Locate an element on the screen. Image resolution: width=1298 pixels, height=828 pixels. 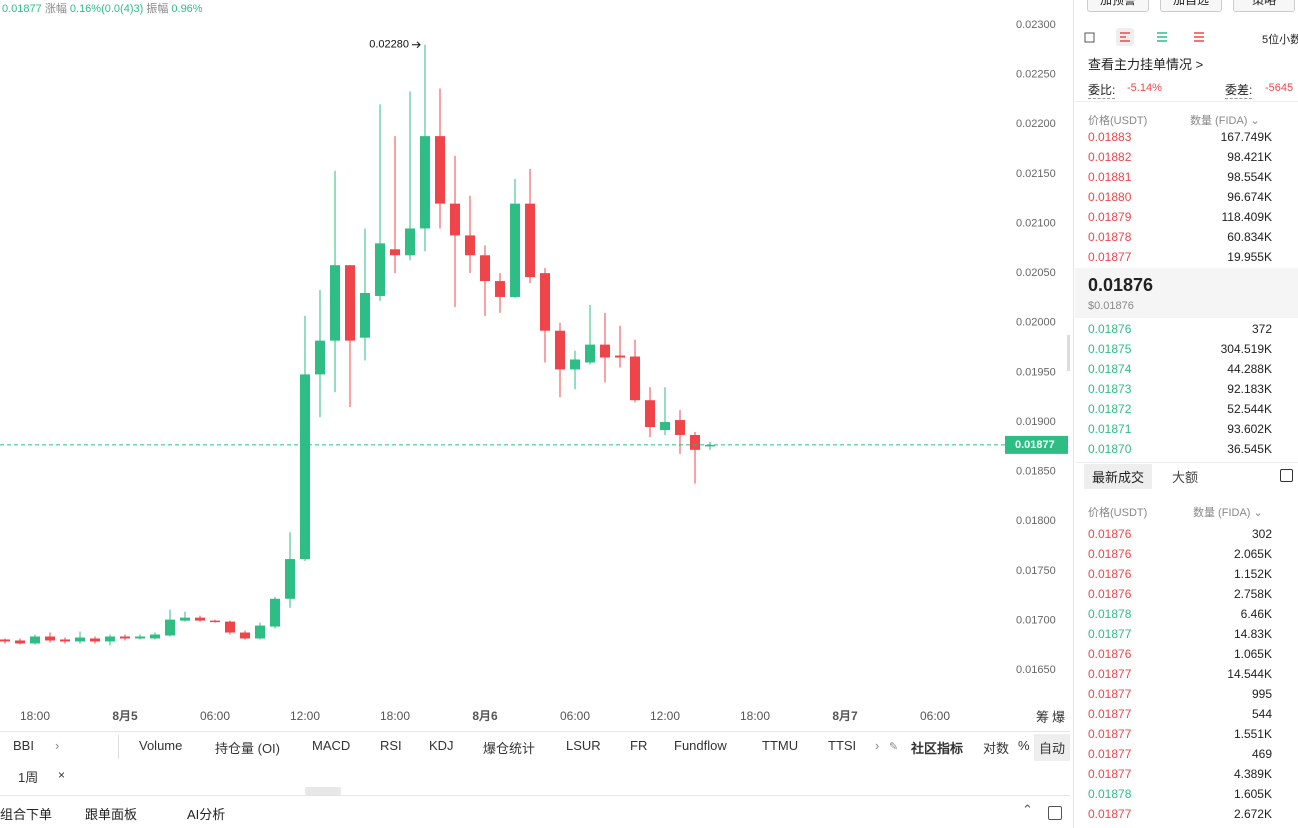
book-row: 0.01873 92.183K is located at coordinates (1180, 391).